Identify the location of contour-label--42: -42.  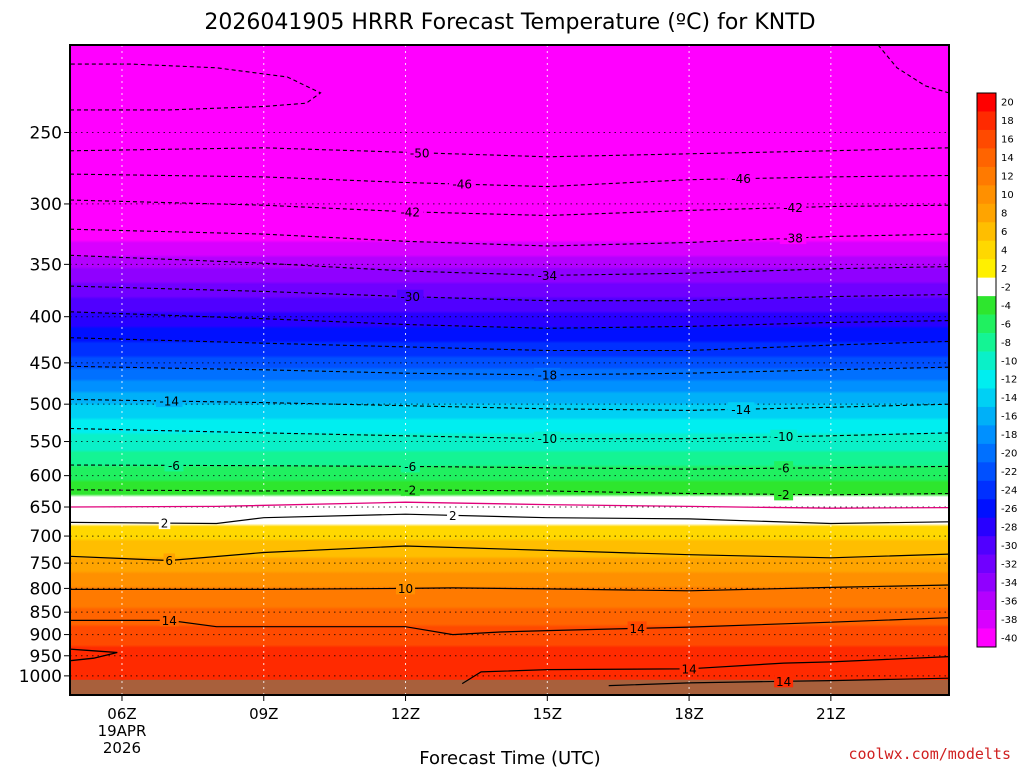
(793, 208).